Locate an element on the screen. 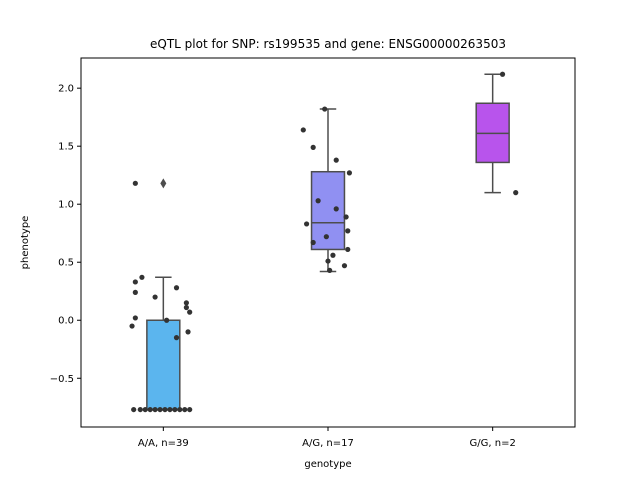 This screenshot has height=480, width=640. box is located at coordinates (163, 365).